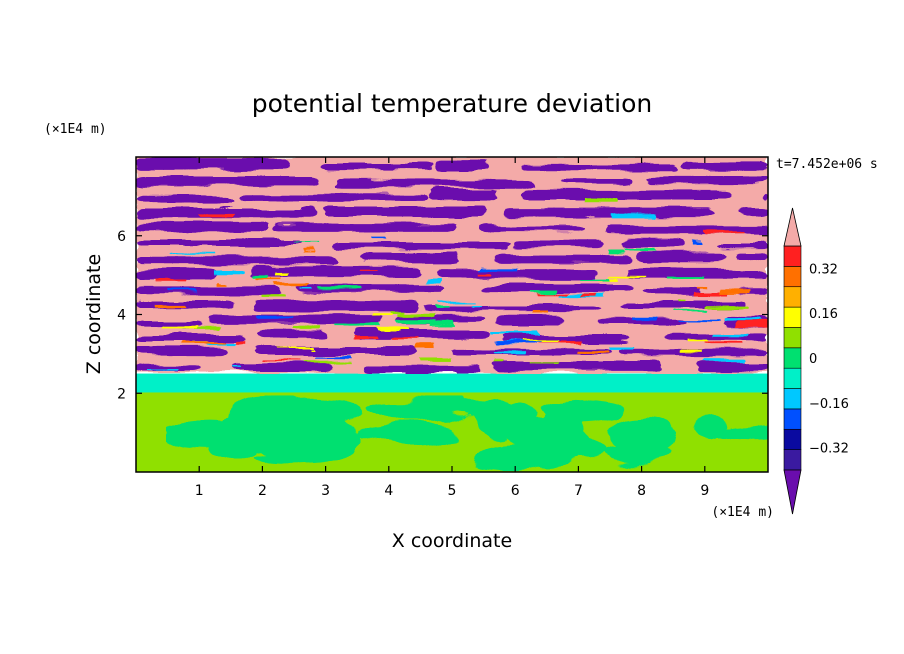 The width and height of the screenshot is (904, 654). Describe the element at coordinates (792, 227) in the screenshot. I see `colorbar-max-arrow` at that location.